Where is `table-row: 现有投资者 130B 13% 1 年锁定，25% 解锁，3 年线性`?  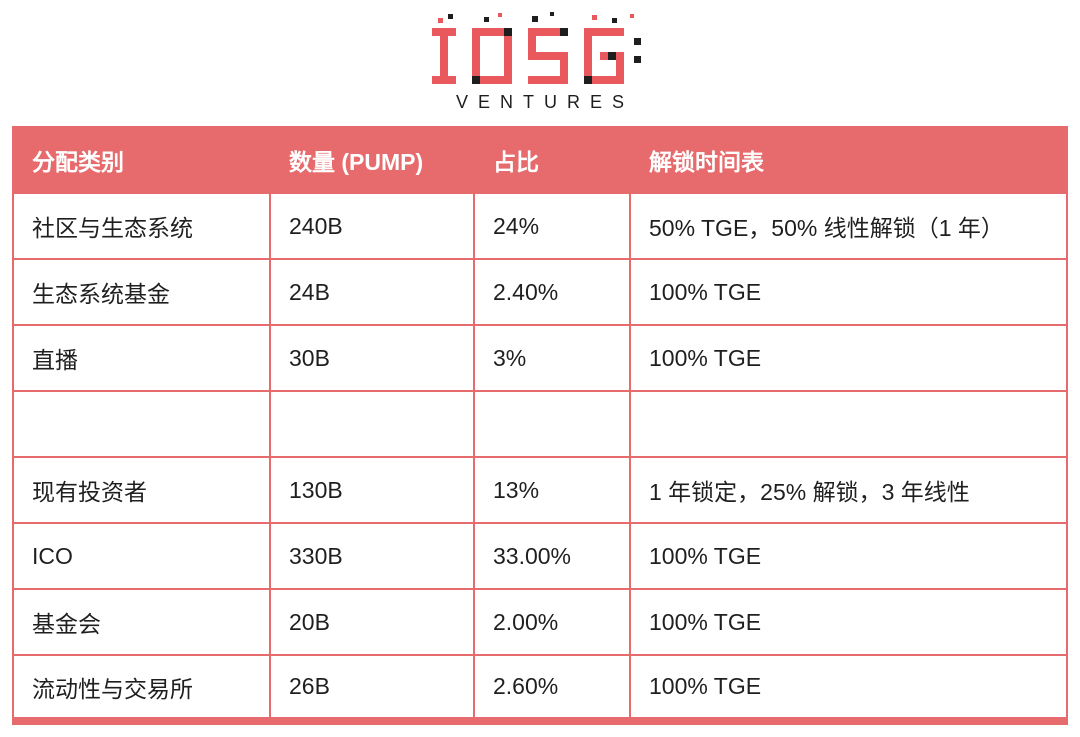
table-row: 现有投资者 130B 13% 1 年锁定，25% 解锁，3 年线性 is located at coordinates (540, 490).